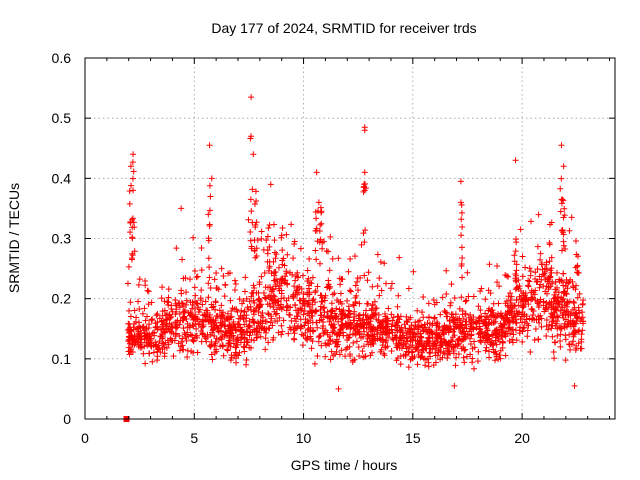 The width and height of the screenshot is (640, 480). What do you see at coordinates (62, 299) in the screenshot?
I see `y-tick-label: 0.2` at bounding box center [62, 299].